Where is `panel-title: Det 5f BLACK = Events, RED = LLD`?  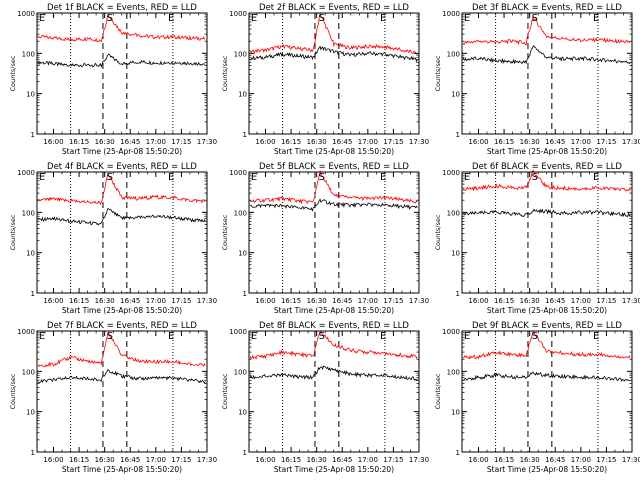 panel-title: Det 5f BLACK = Events, RED = LLD is located at coordinates (334, 167).